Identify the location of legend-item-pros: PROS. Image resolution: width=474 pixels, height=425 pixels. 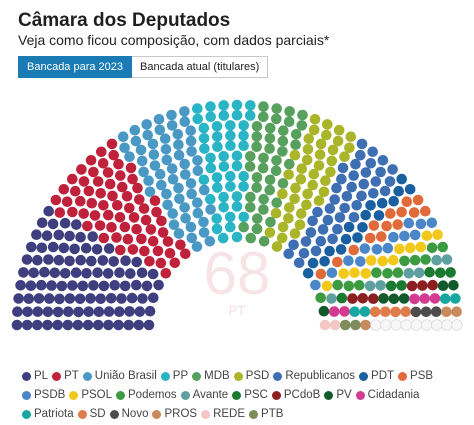
(174, 414).